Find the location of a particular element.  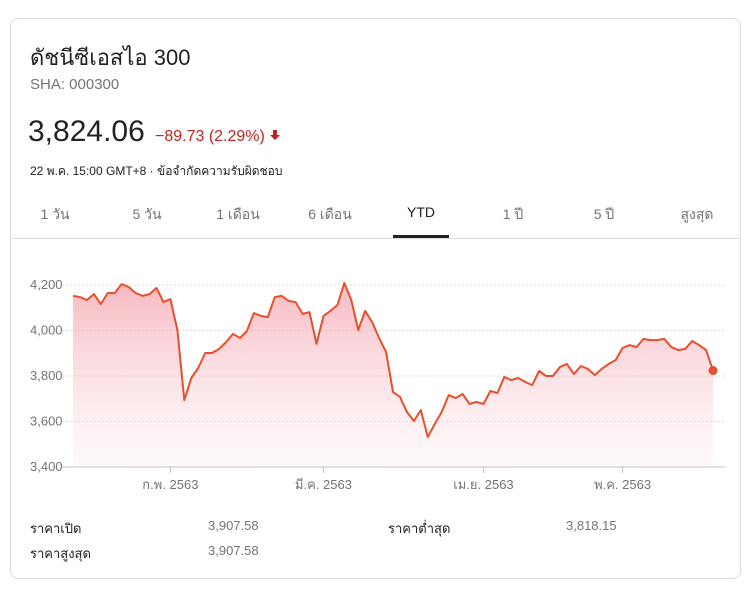

tab: 1 ปี is located at coordinates (513, 214).